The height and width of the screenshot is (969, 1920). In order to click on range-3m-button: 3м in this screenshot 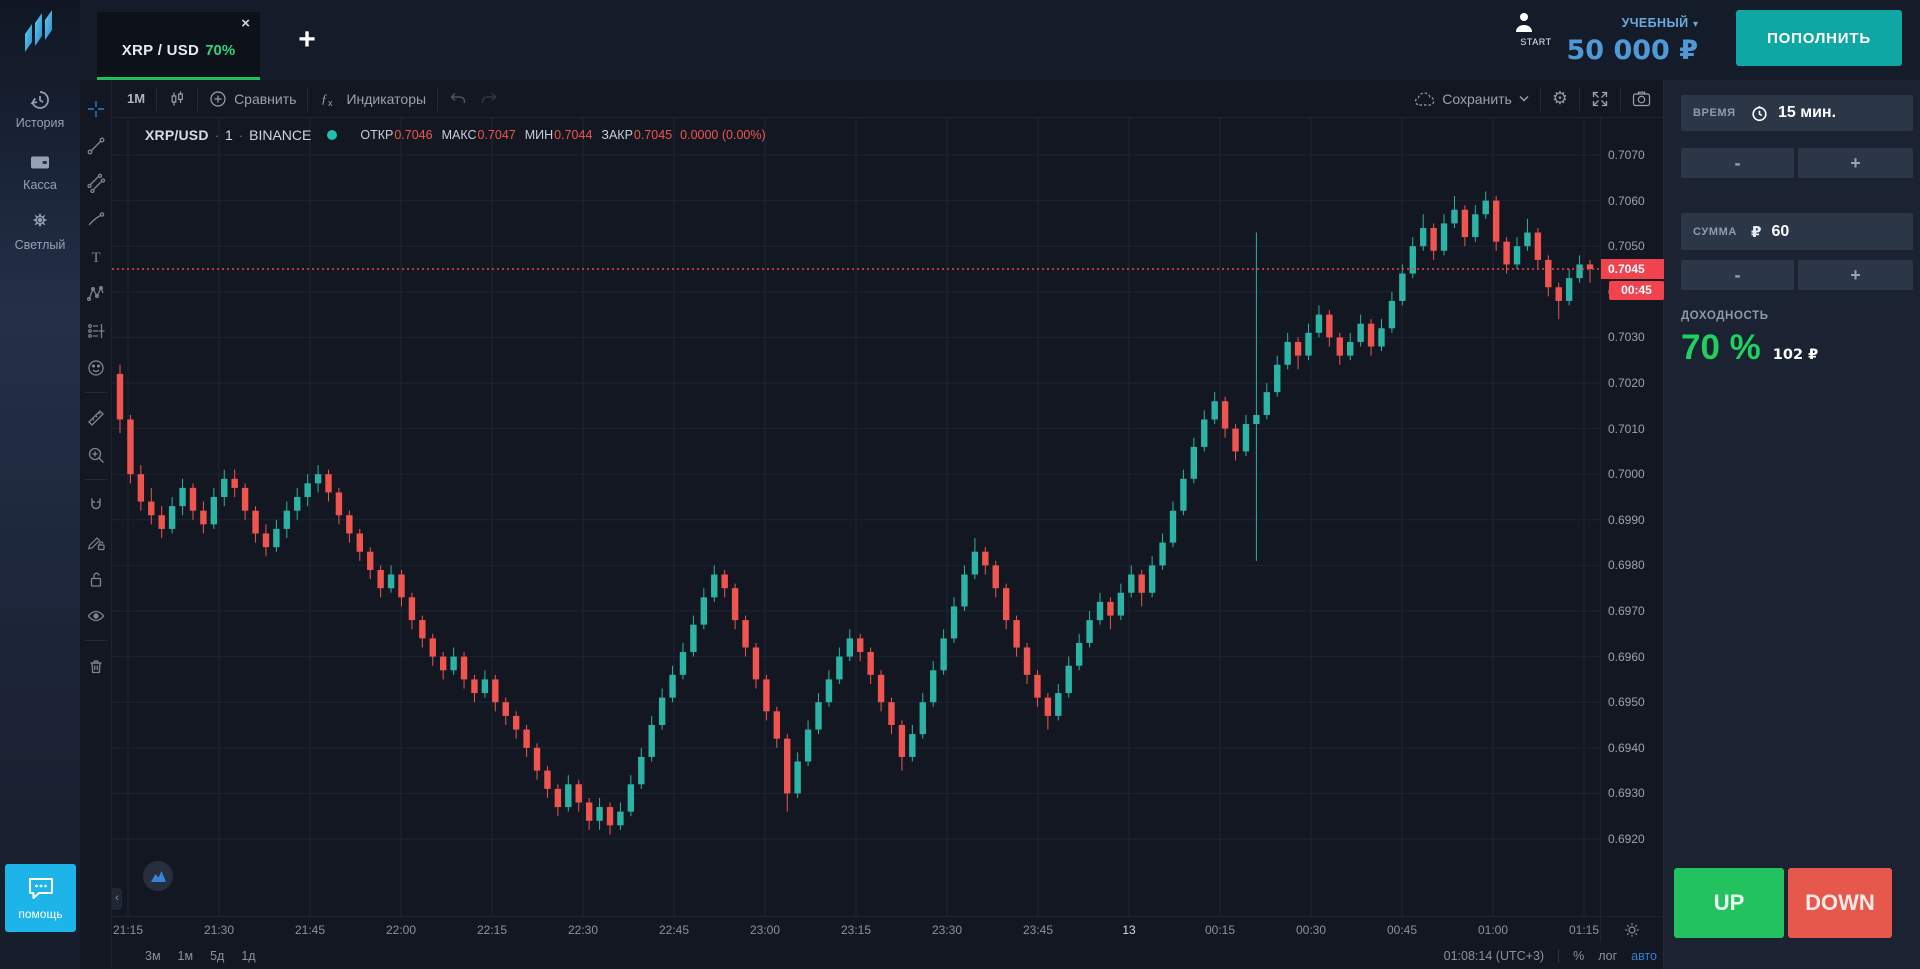, I will do `click(153, 955)`.